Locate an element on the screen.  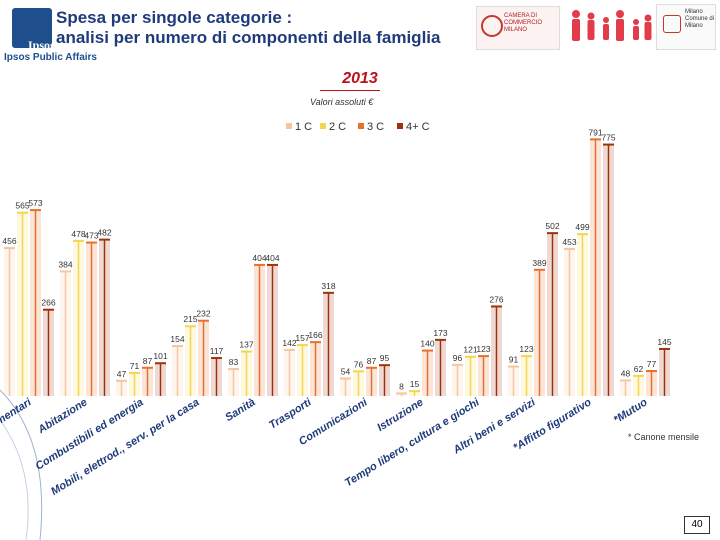
value-label-2-3: 101 is located at coordinates (160, 356).